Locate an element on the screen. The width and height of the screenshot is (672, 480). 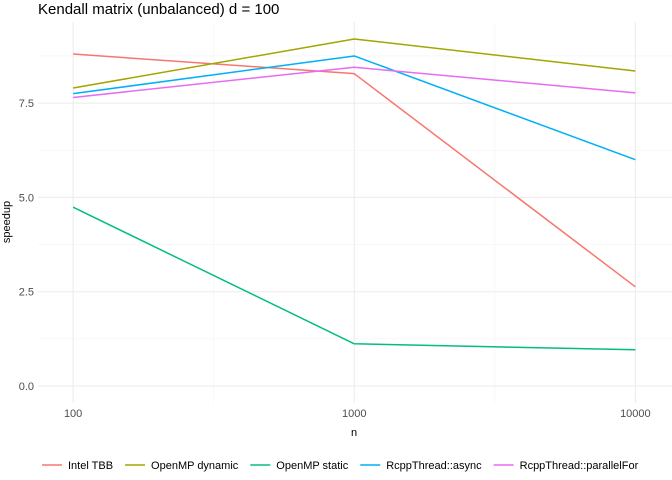
legend-item-intel-tbb: Intel TBB is located at coordinates (77, 466).